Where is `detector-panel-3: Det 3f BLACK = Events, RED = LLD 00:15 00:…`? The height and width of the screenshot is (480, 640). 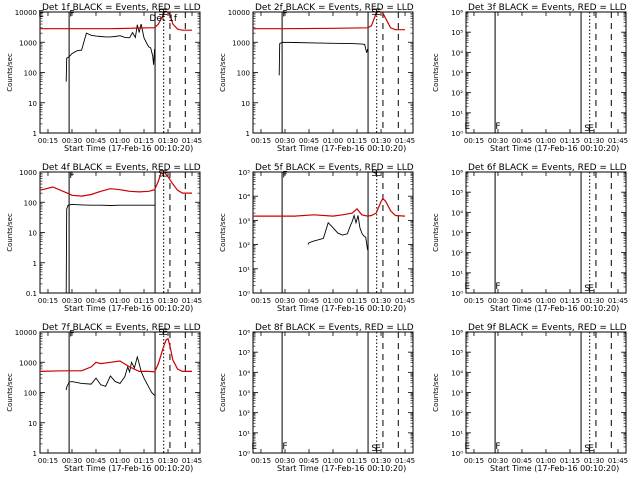
detector-panel-3: Det 3f BLACK = Events, RED = LLD 00:15 00:… is located at coordinates (530, 78).